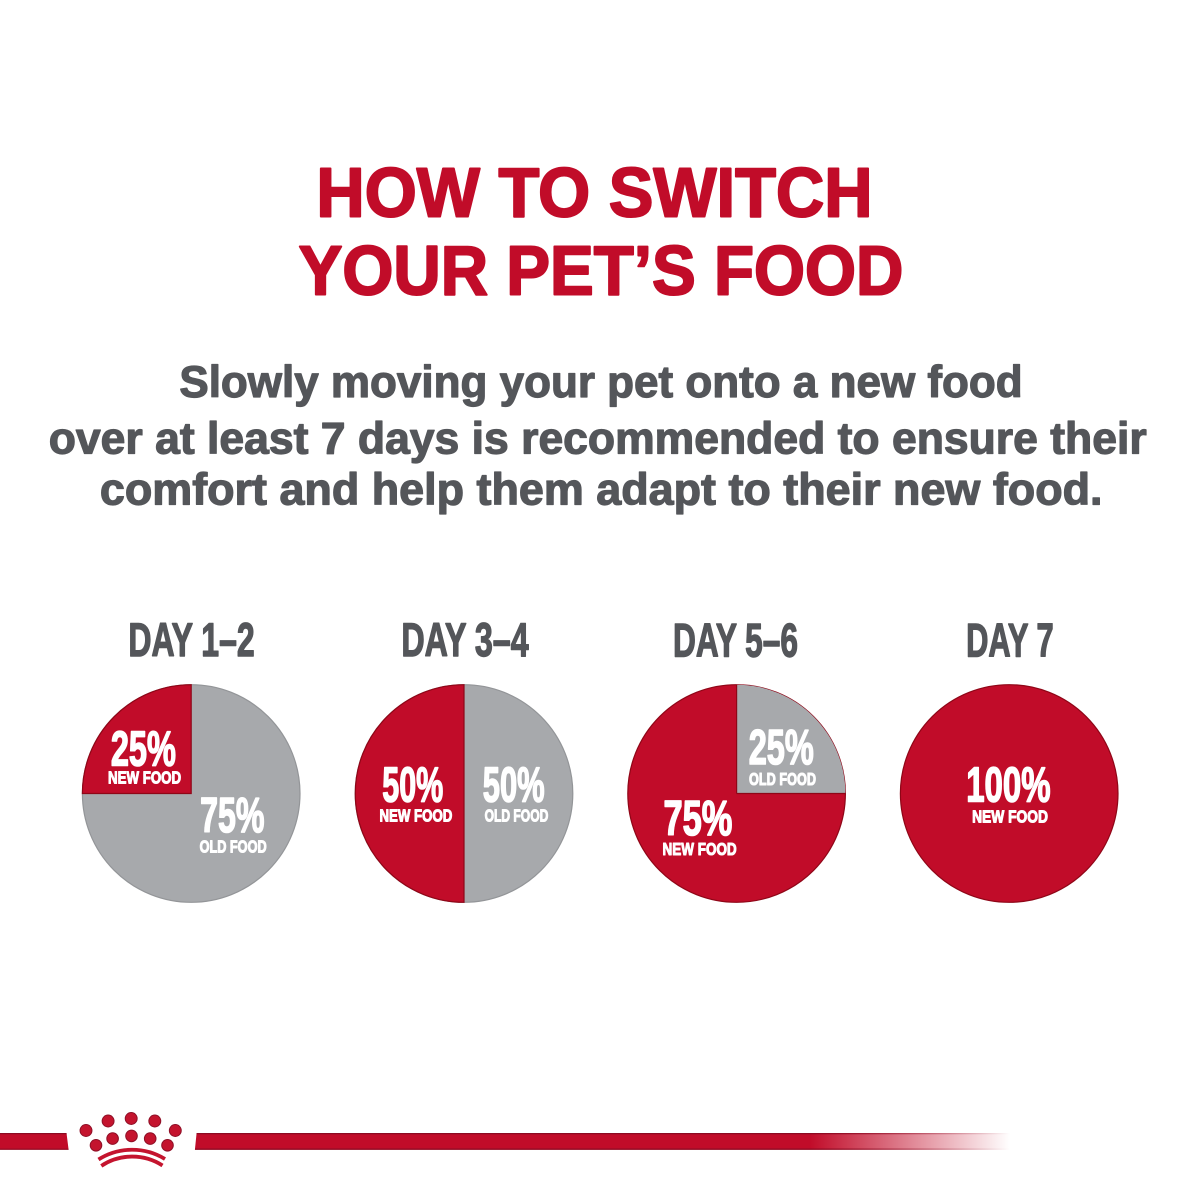  Describe the element at coordinates (191, 640) in the screenshot. I see `svg-text: DAY 1–2` at that location.